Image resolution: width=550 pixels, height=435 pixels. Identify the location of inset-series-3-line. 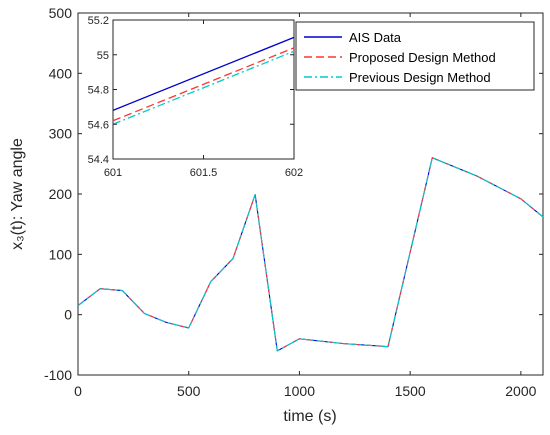
(203, 87).